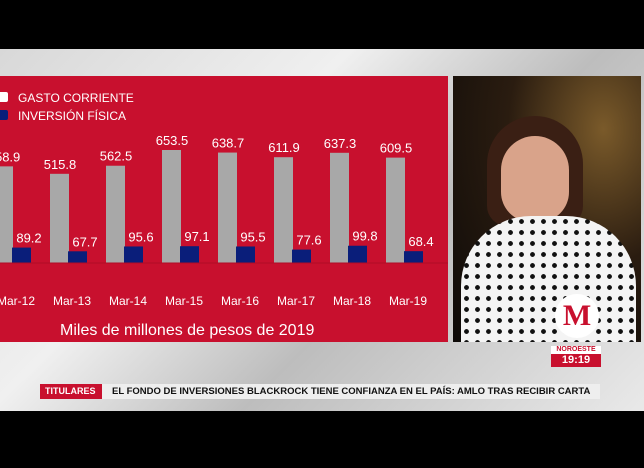  Describe the element at coordinates (172, 140) in the screenshot. I see `label-gasto-3: 653.5` at that location.